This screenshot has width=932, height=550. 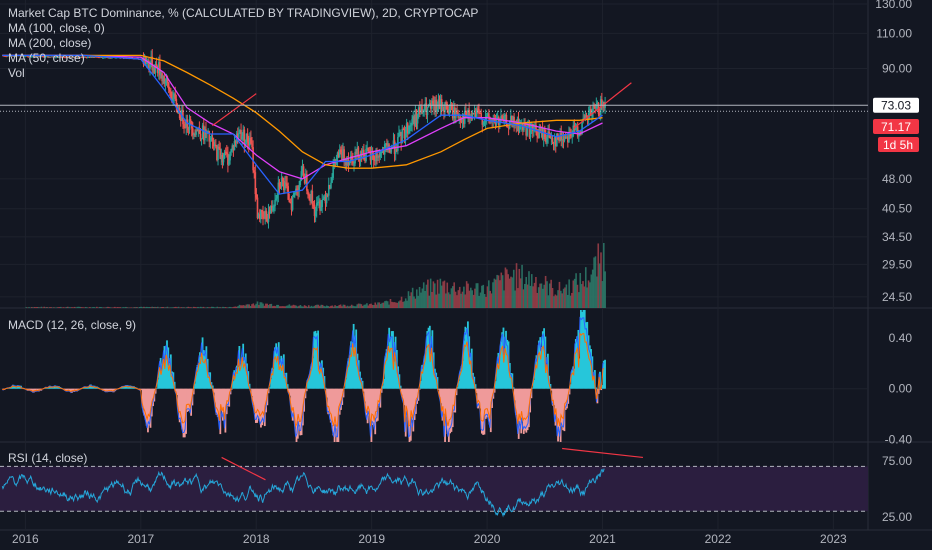 What do you see at coordinates (16, 73) in the screenshot?
I see `study-volume: Vol` at bounding box center [16, 73].